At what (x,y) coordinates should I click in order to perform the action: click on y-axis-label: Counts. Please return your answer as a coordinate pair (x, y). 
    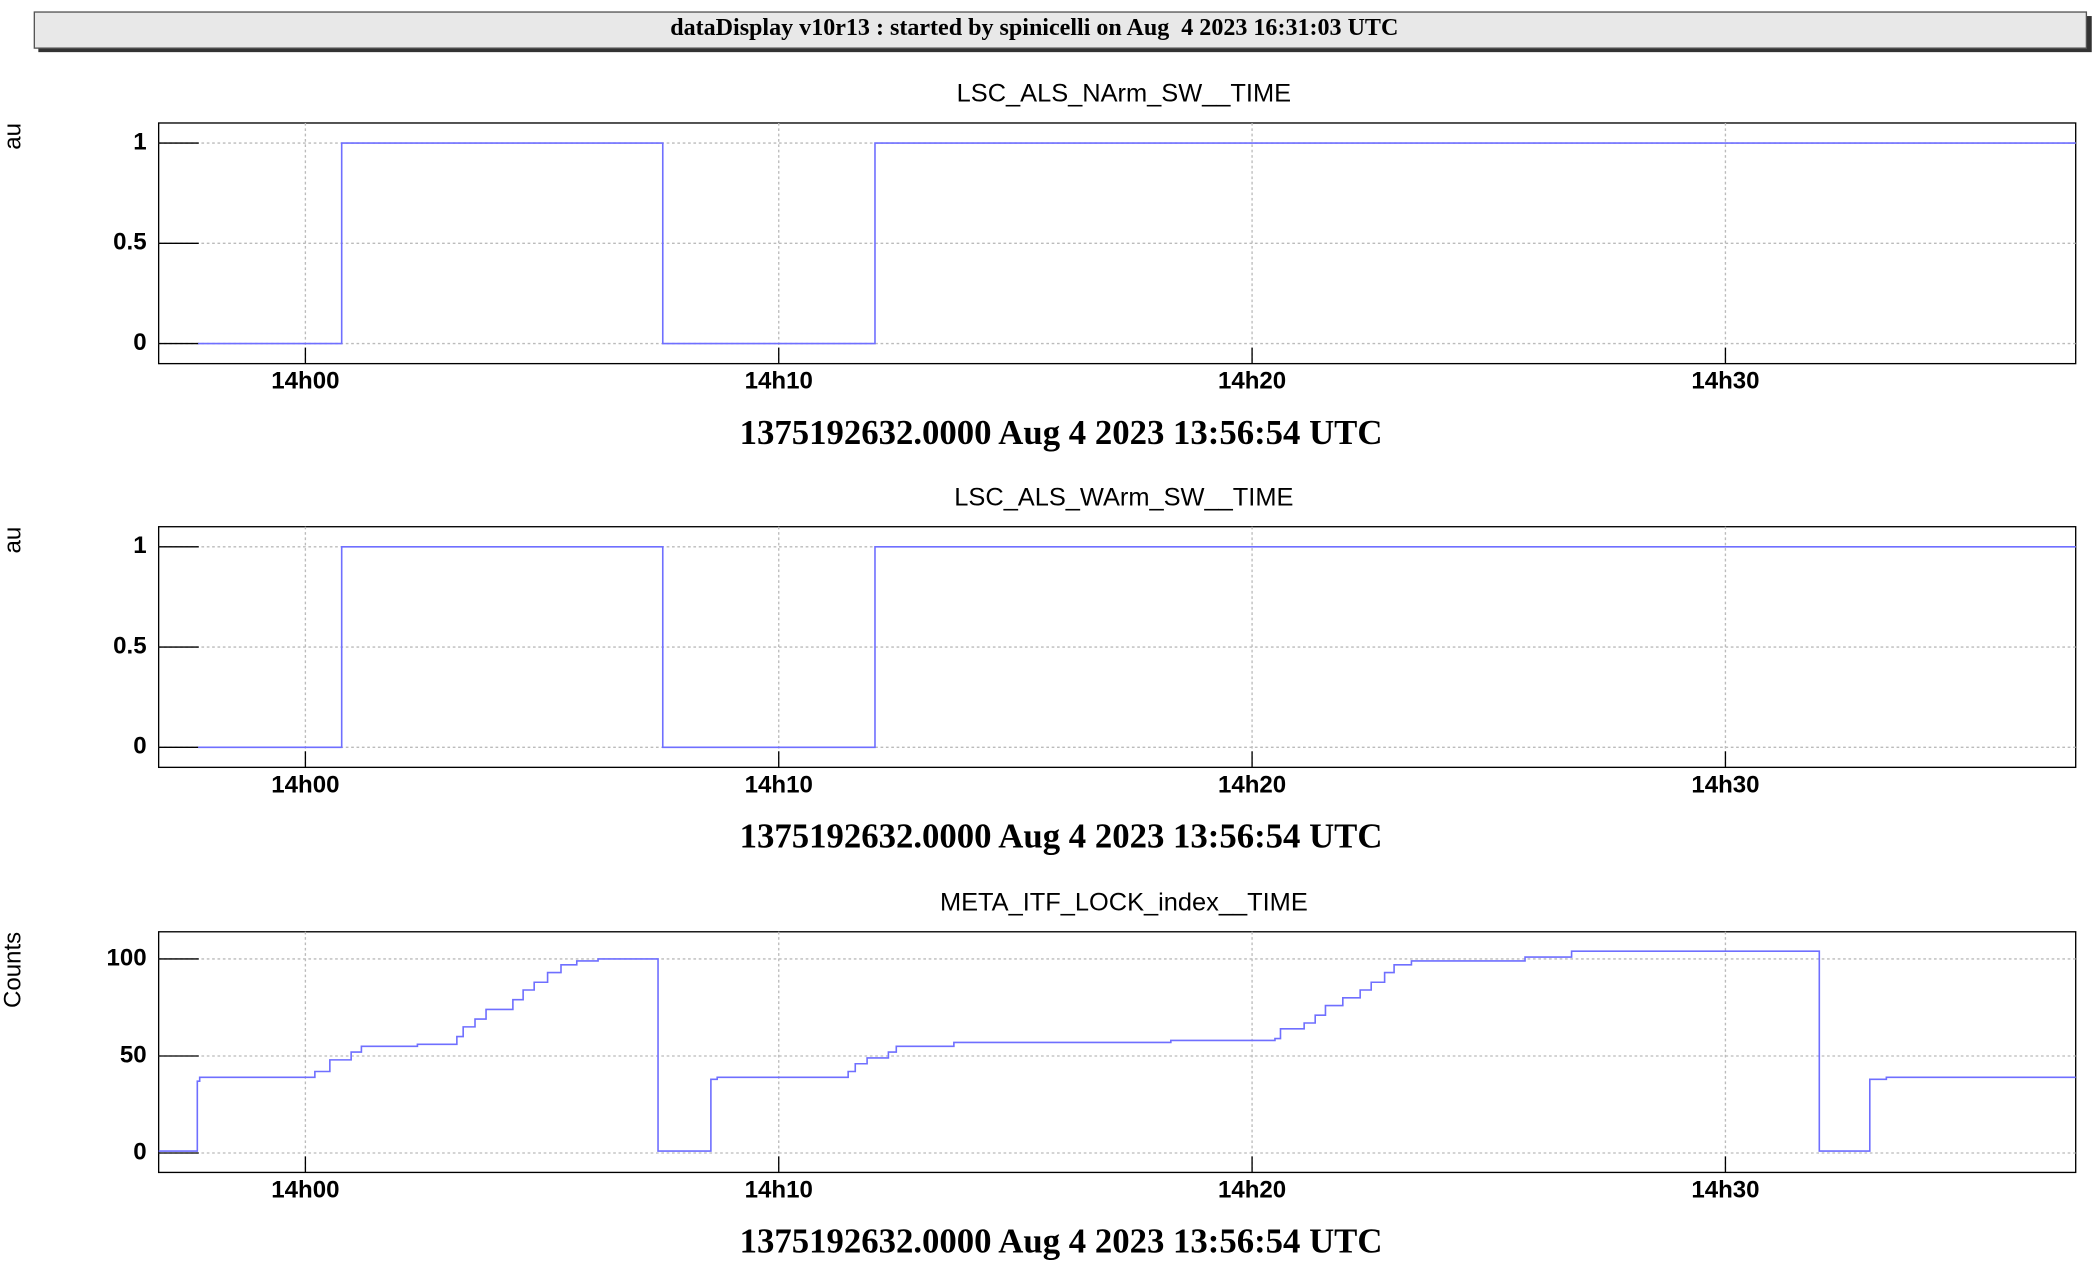
    Looking at the image, I should click on (13, 970).